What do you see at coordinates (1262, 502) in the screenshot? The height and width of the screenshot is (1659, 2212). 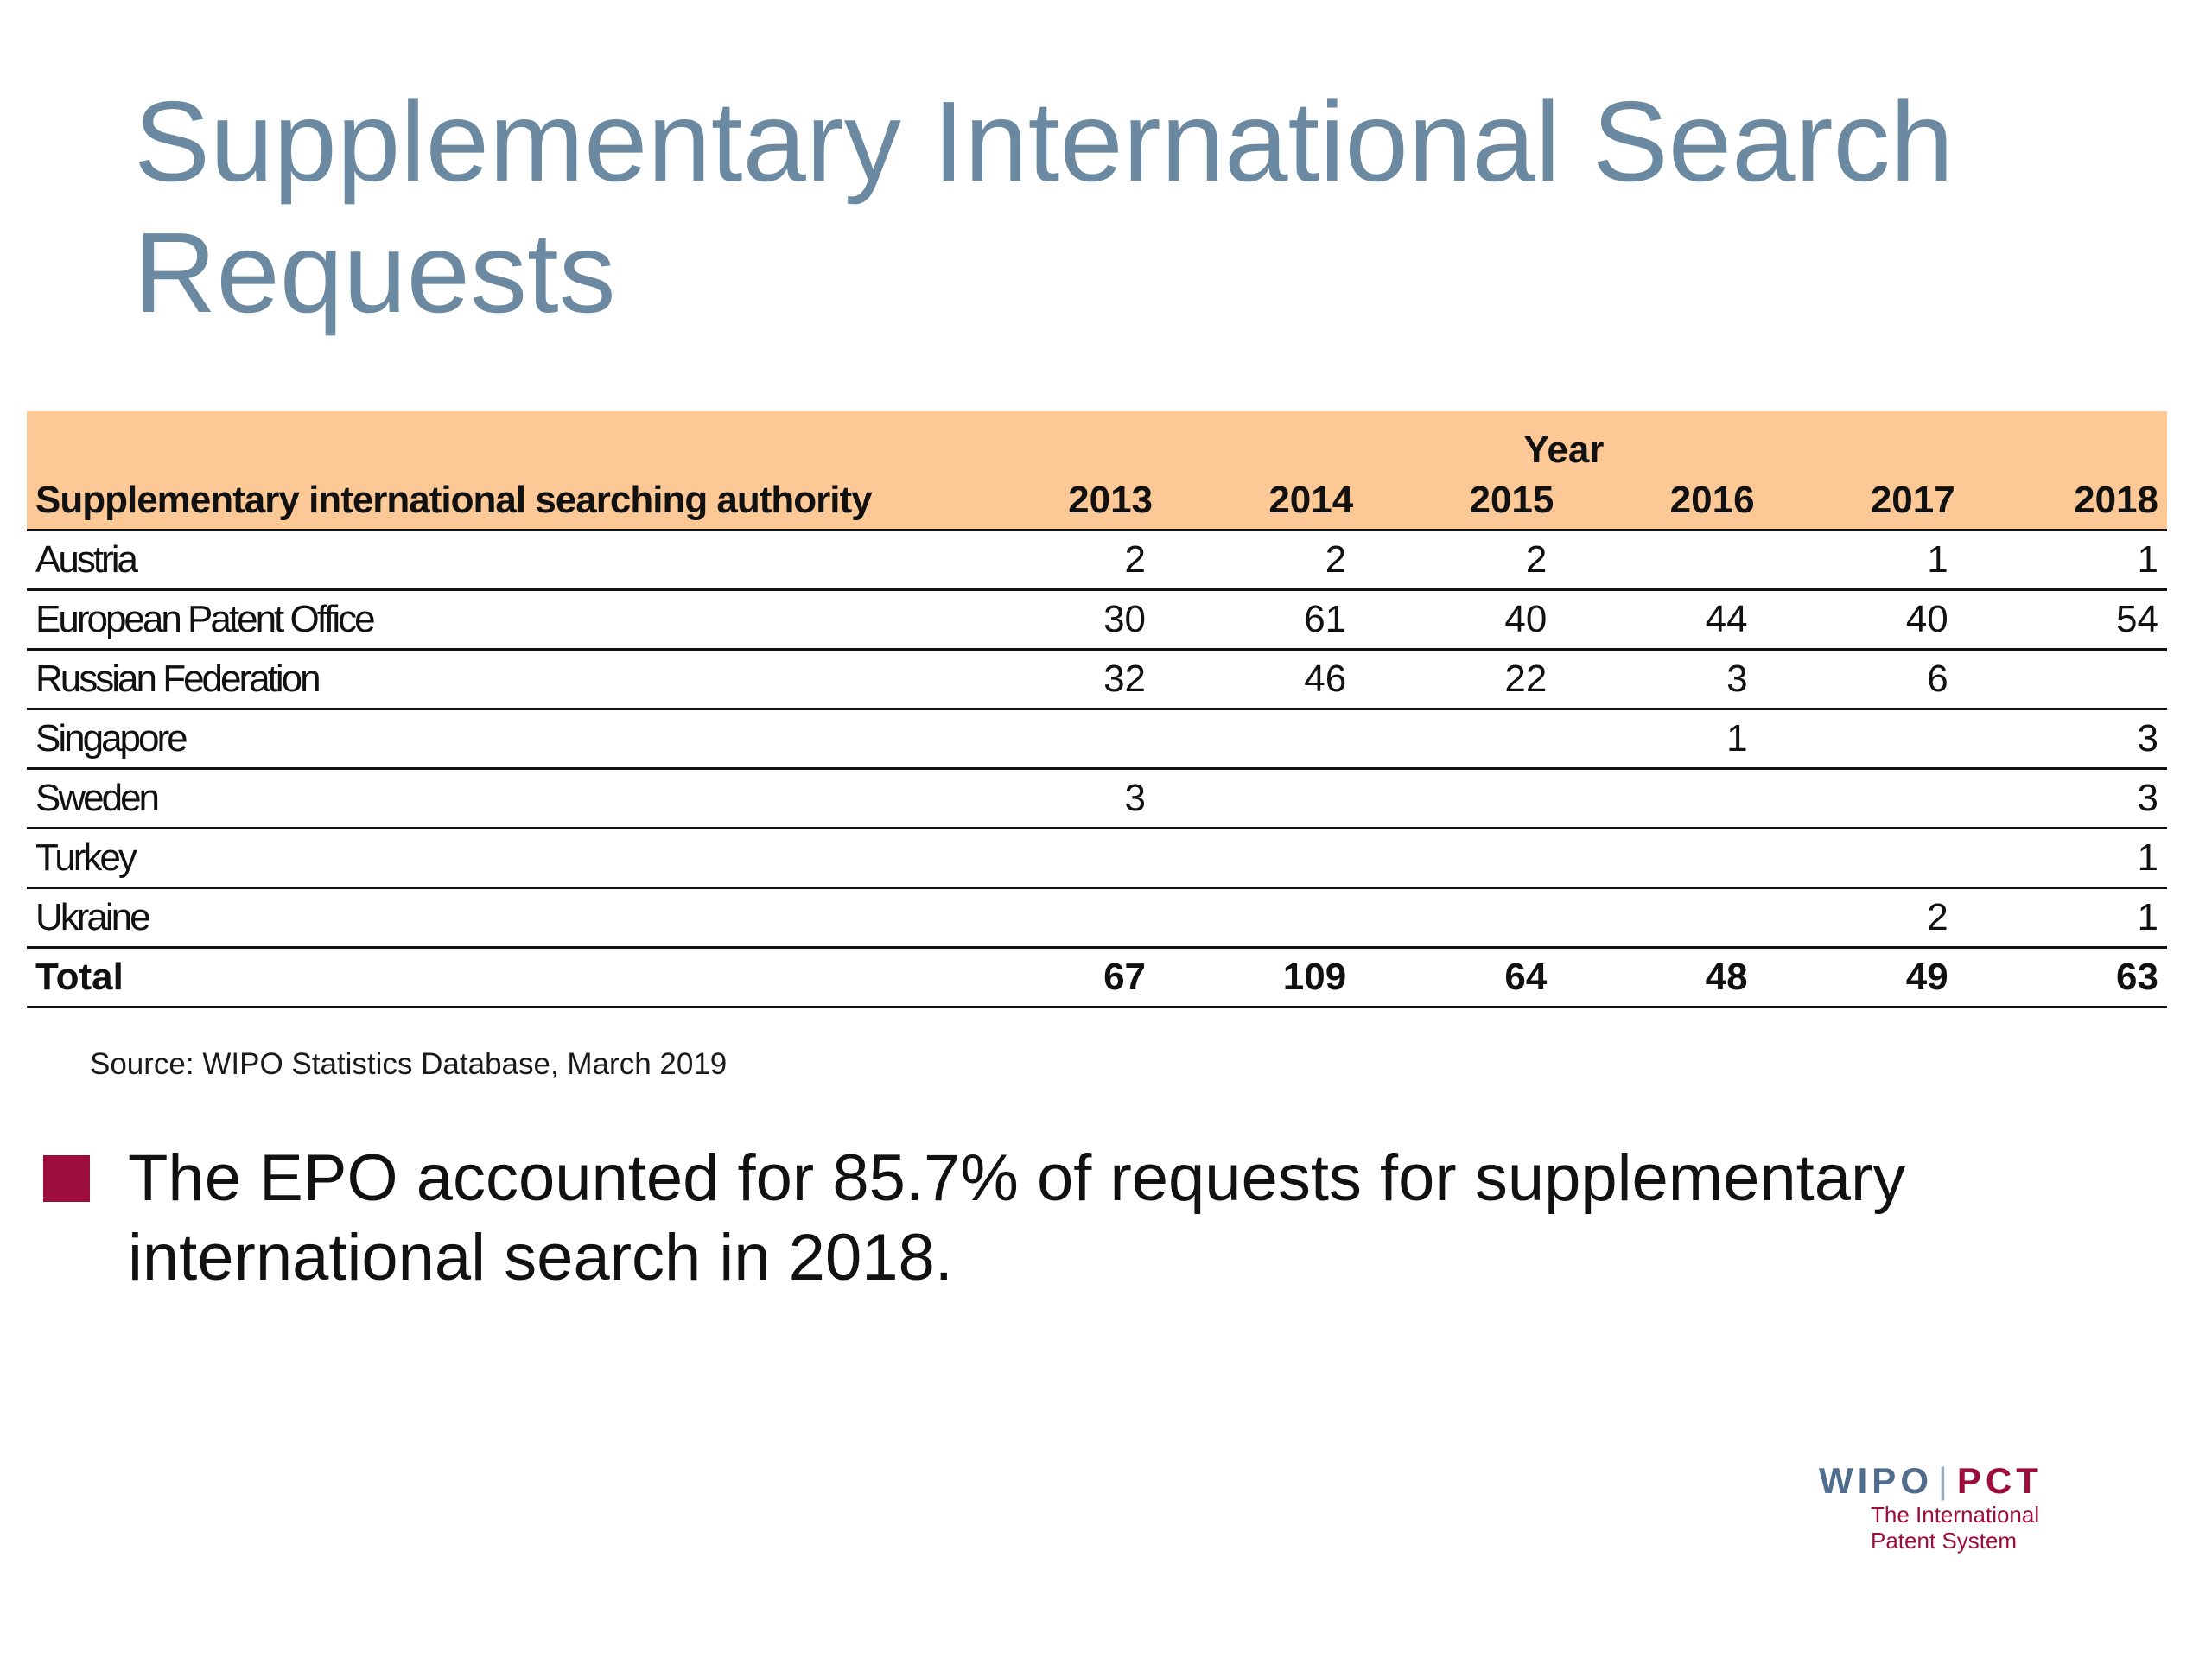 I see `year-column-header: 2014` at bounding box center [1262, 502].